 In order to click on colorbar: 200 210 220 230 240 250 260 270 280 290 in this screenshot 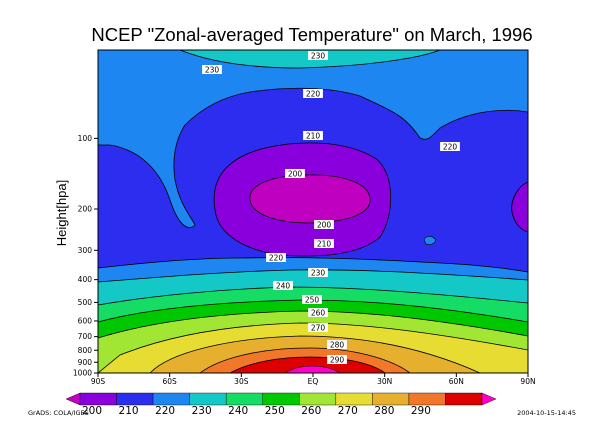, I will do `click(281, 404)`.